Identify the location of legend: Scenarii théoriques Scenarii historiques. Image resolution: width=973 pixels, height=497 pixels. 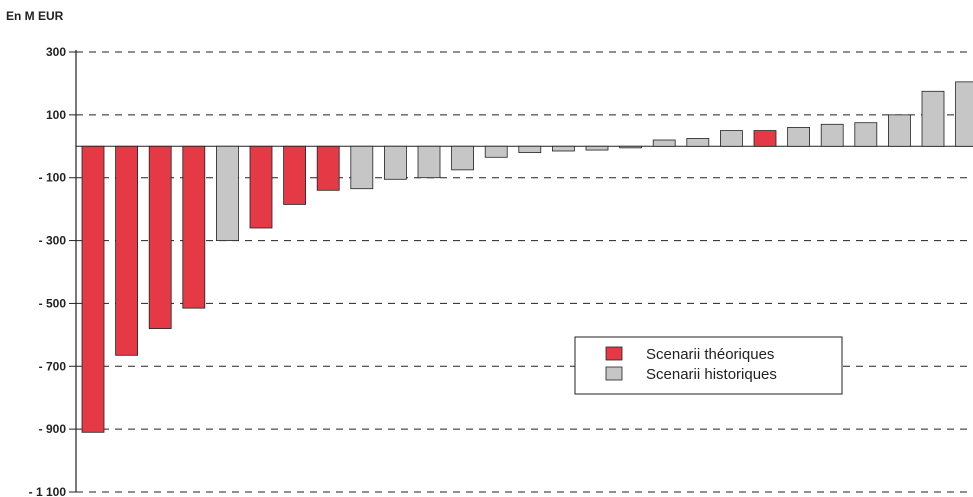
(708, 365).